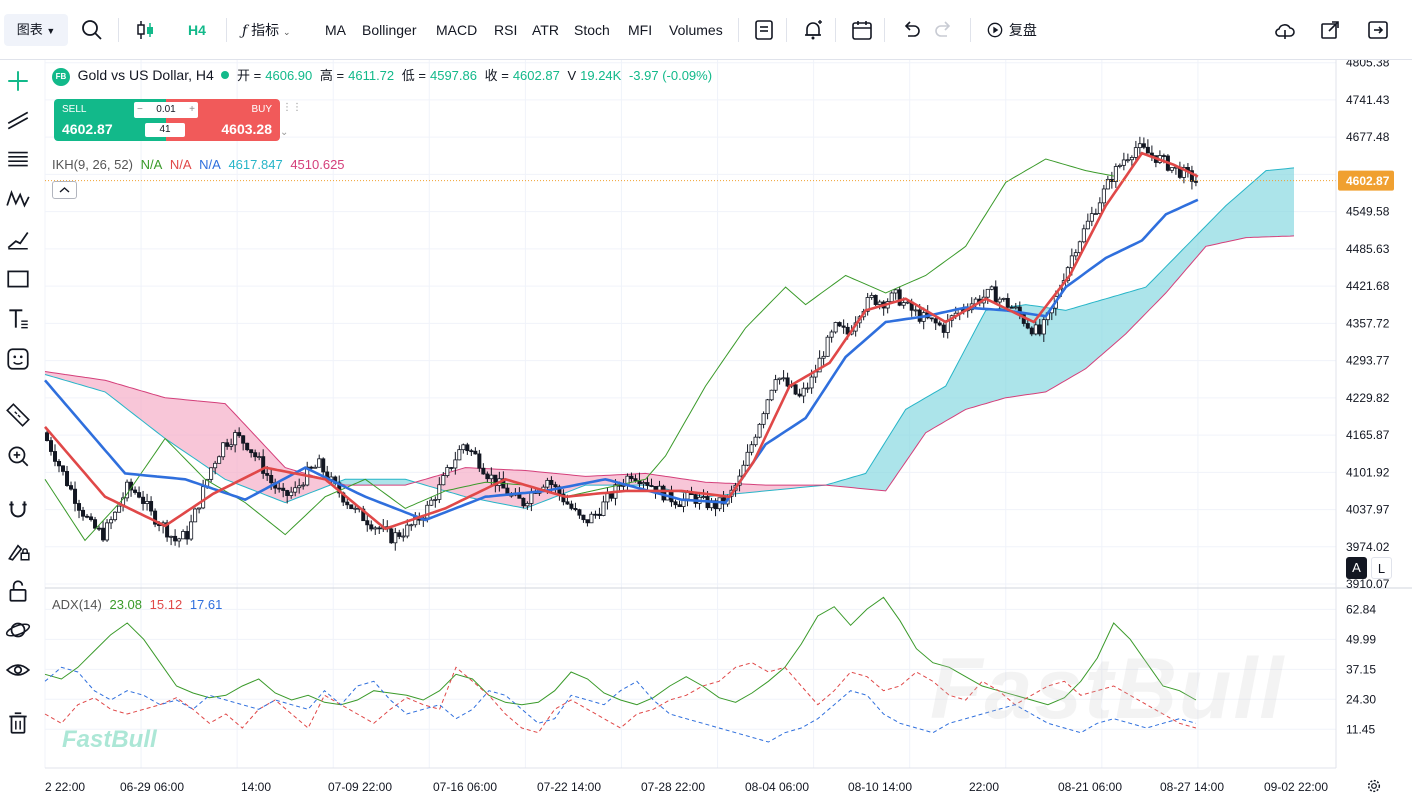  I want to click on replay-button: 复盘, so click(1011, 30).